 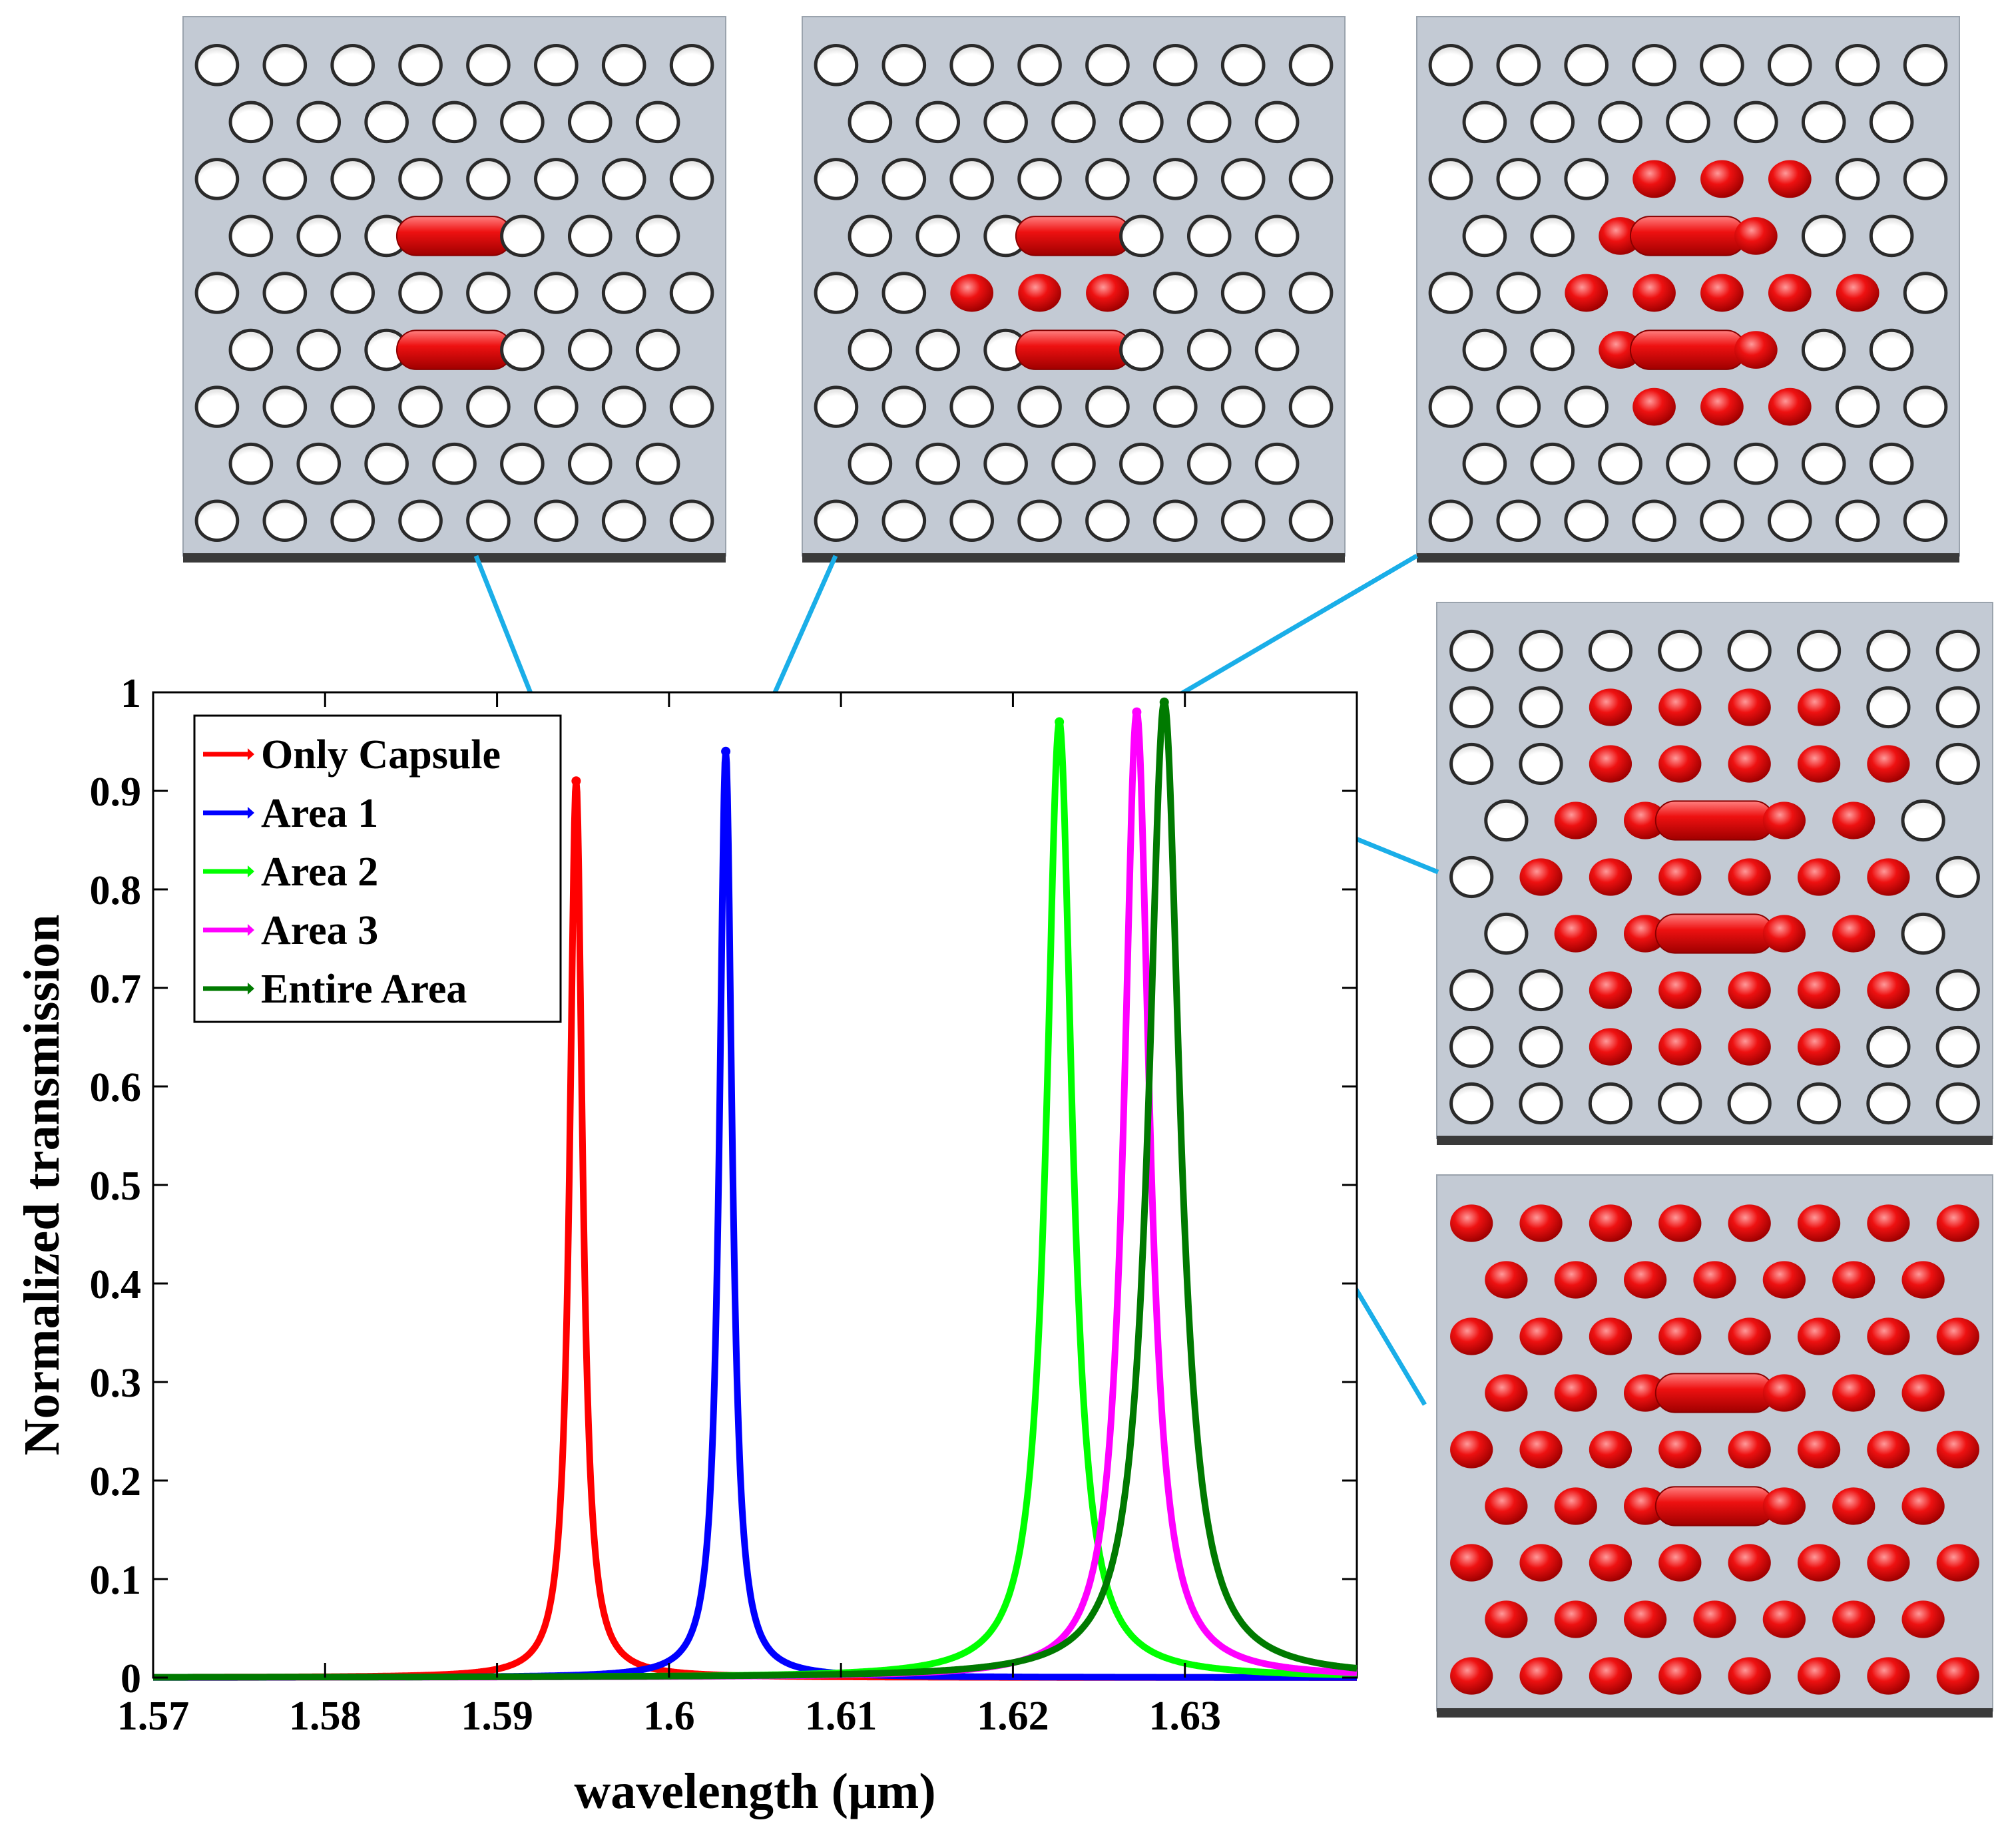 I want to click on legend-label: Area 1, so click(x=319, y=814).